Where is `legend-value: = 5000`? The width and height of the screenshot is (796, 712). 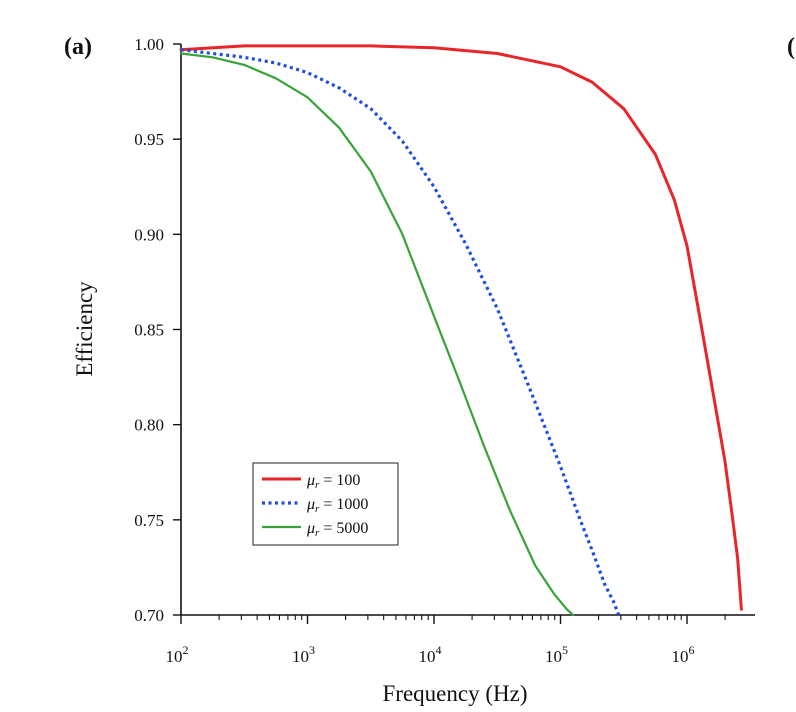
legend-value: = 5000 is located at coordinates (345, 528).